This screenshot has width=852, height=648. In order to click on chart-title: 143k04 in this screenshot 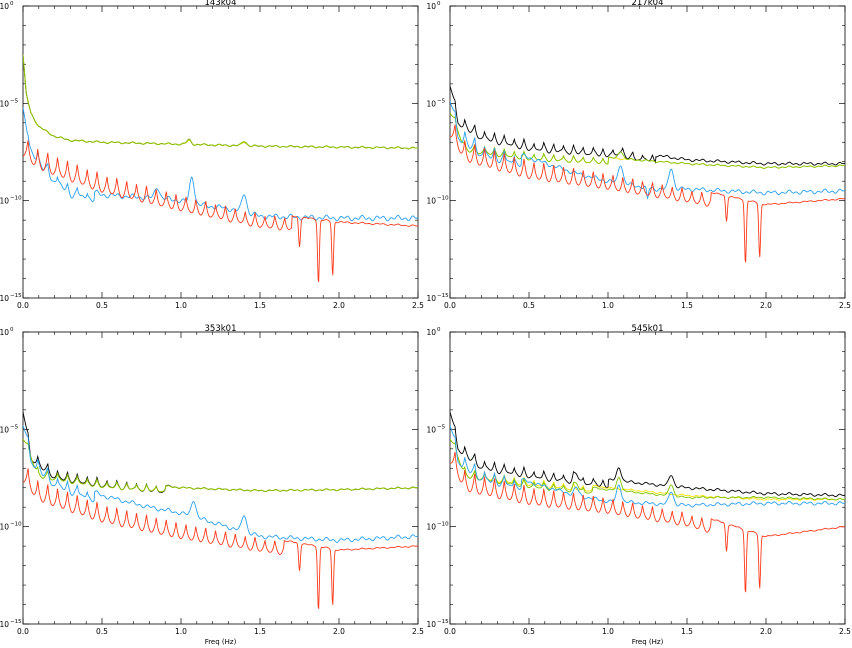, I will do `click(221, 4)`.